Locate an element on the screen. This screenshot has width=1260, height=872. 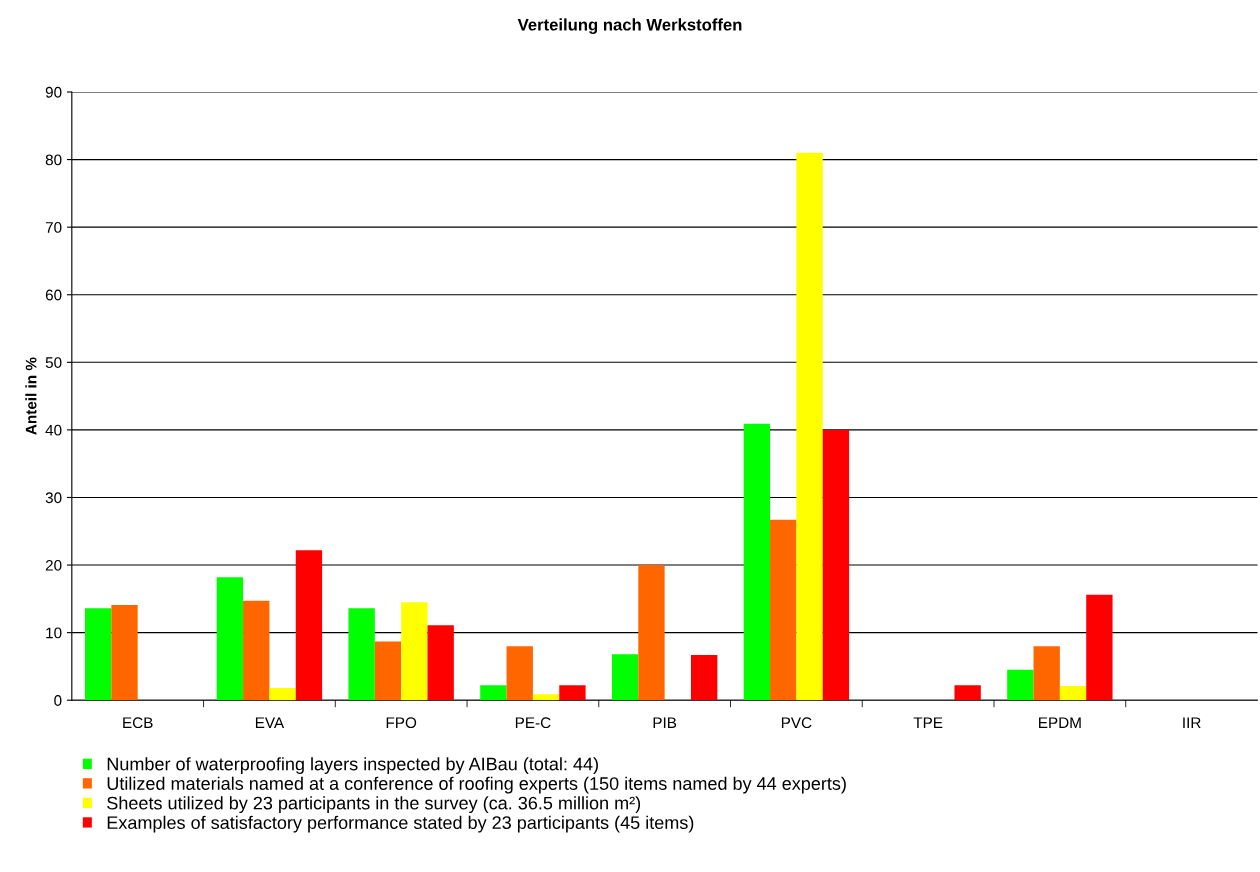
y-tick-label: 70 is located at coordinates (53, 227).